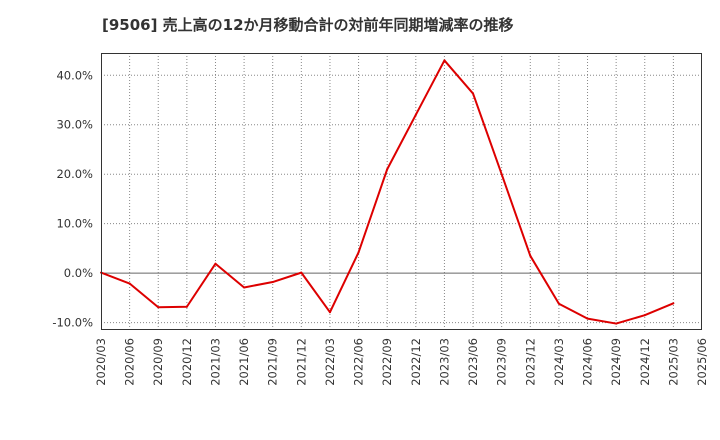  I want to click on y-axis-ticks: -10.0% 0.0% 10.0% 20.0% 30.0% 40.0%, so click(72, 198).